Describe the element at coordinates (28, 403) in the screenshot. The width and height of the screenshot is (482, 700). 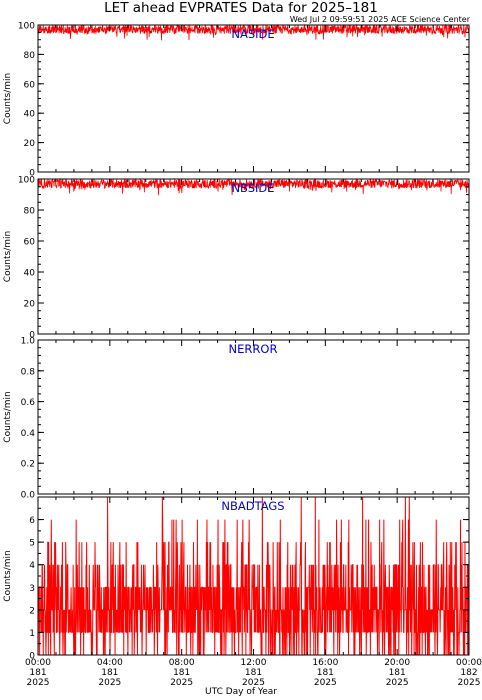
I see `y-tick-label: 0.6` at that location.